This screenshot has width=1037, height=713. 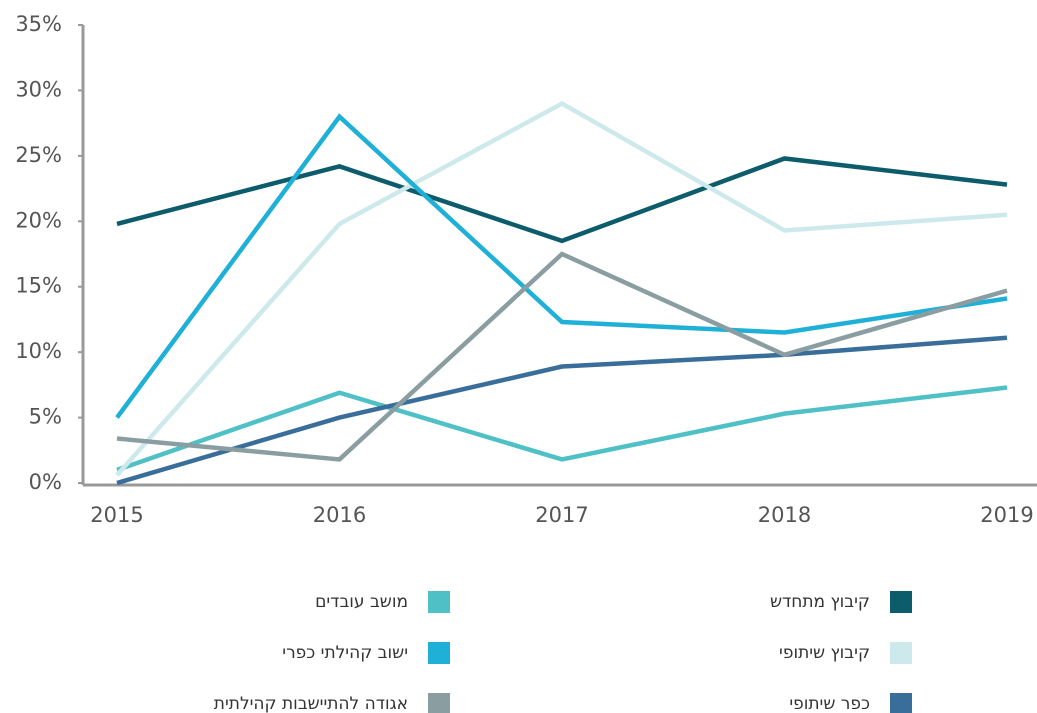 I want to click on legend-label: ישוב קהילתי כפרי, so click(x=345, y=653).